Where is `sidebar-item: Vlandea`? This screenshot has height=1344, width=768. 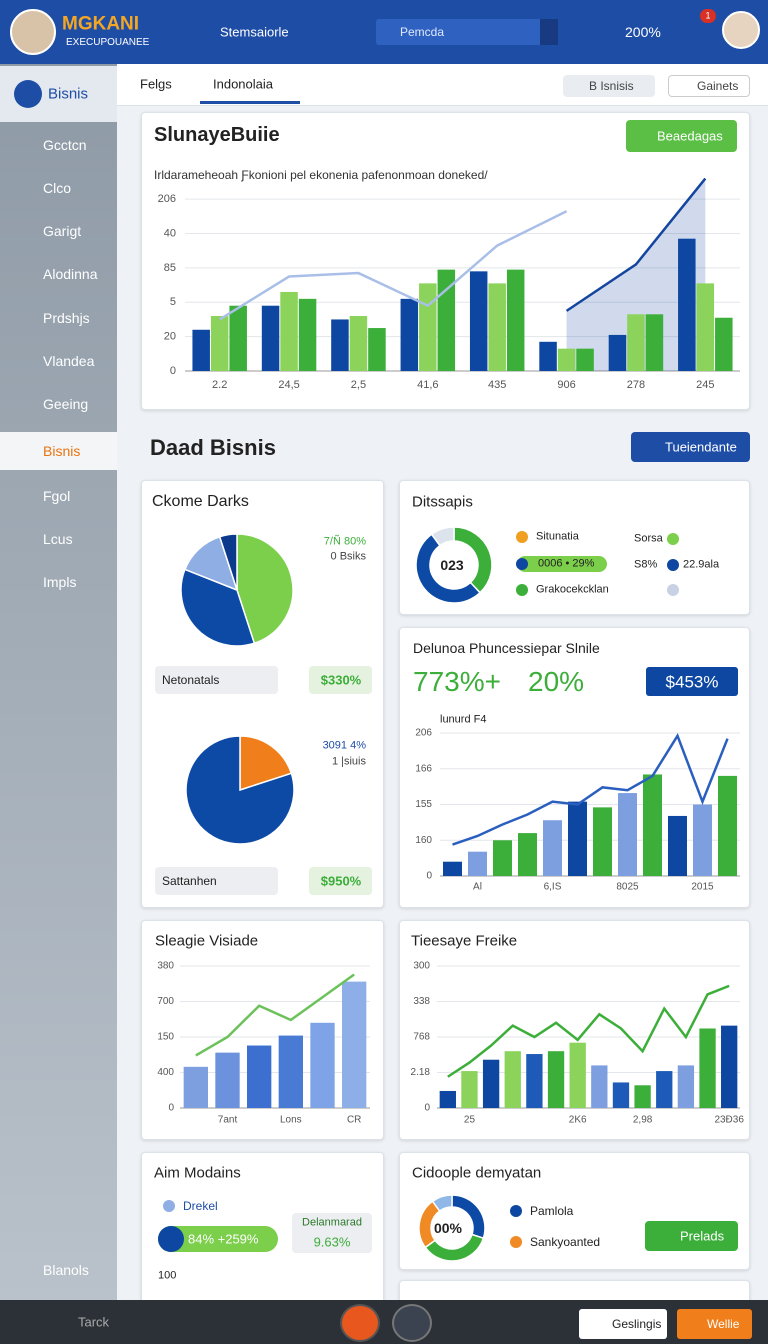
sidebar-item: Vlandea is located at coordinates (69, 361).